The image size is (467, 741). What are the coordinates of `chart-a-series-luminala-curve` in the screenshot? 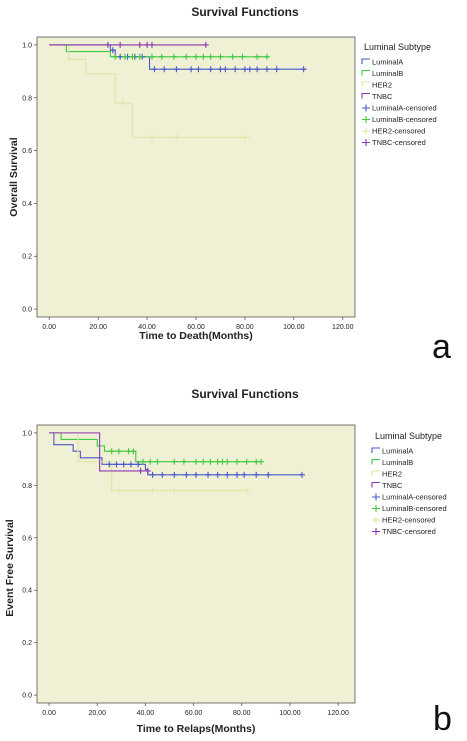 It's located at (178, 57).